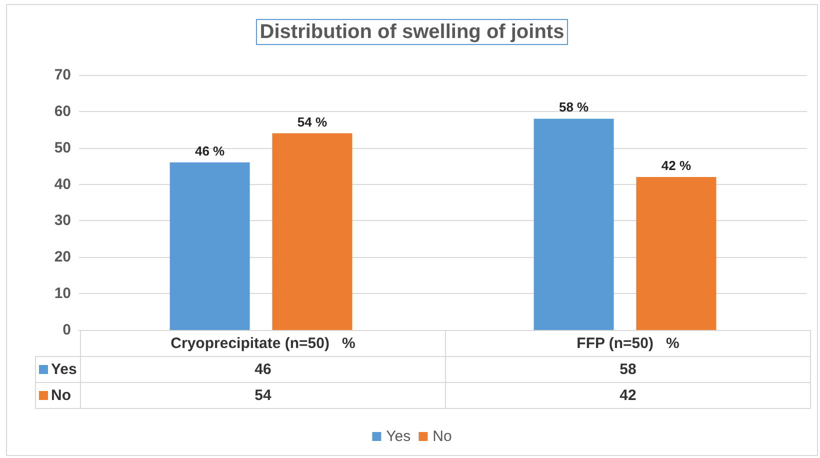 The height and width of the screenshot is (458, 820). I want to click on x-tick-label: Cryoprecipitate (n=50) %, so click(263, 343).